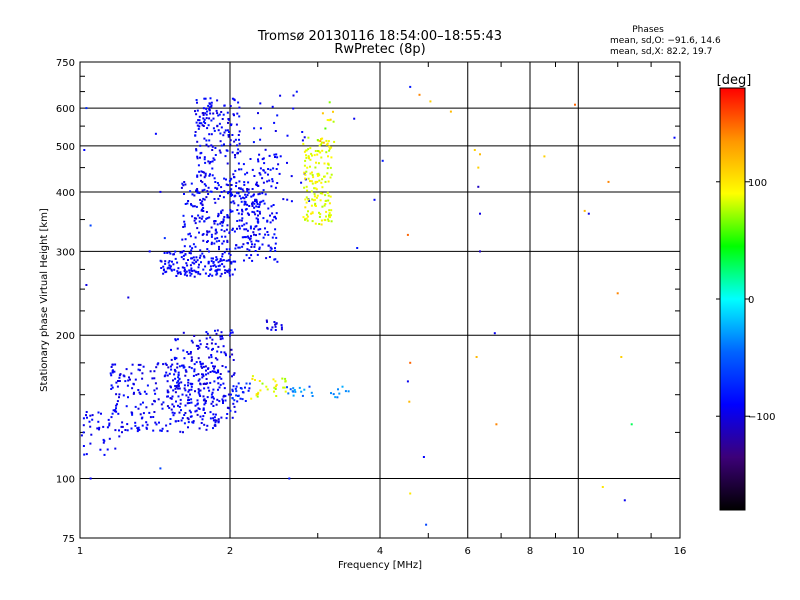  I want to click on colorbar-label: [deg], so click(734, 80).